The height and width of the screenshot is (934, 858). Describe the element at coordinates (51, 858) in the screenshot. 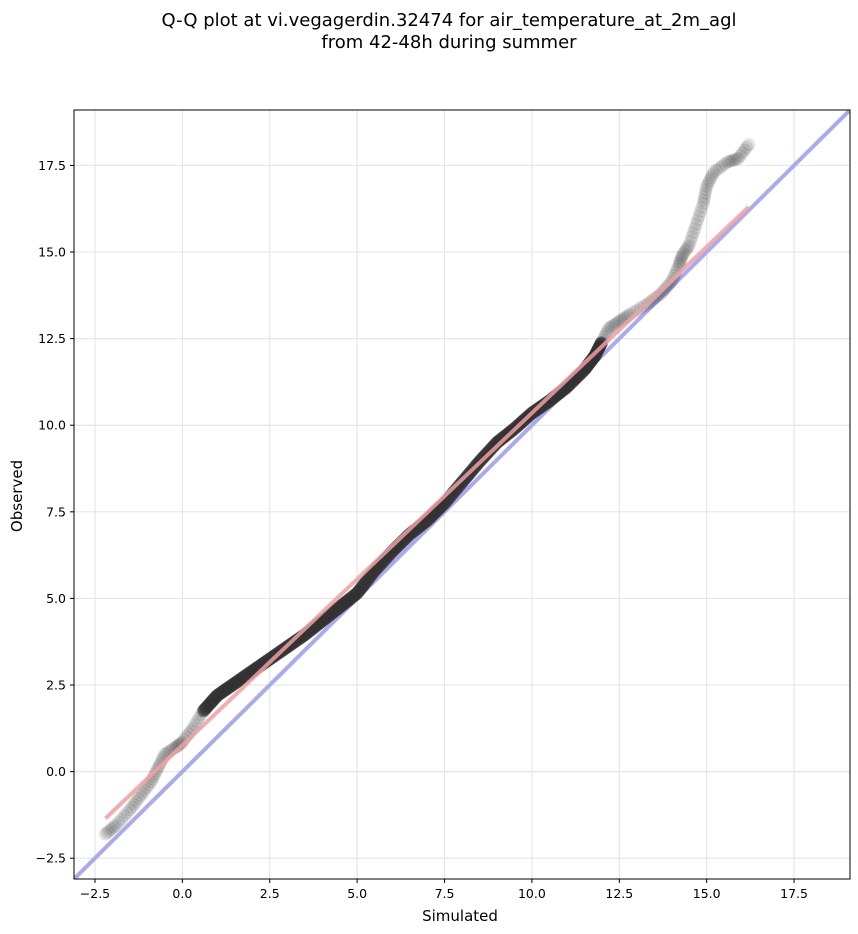

I see `y-tick-label: −2.5` at that location.